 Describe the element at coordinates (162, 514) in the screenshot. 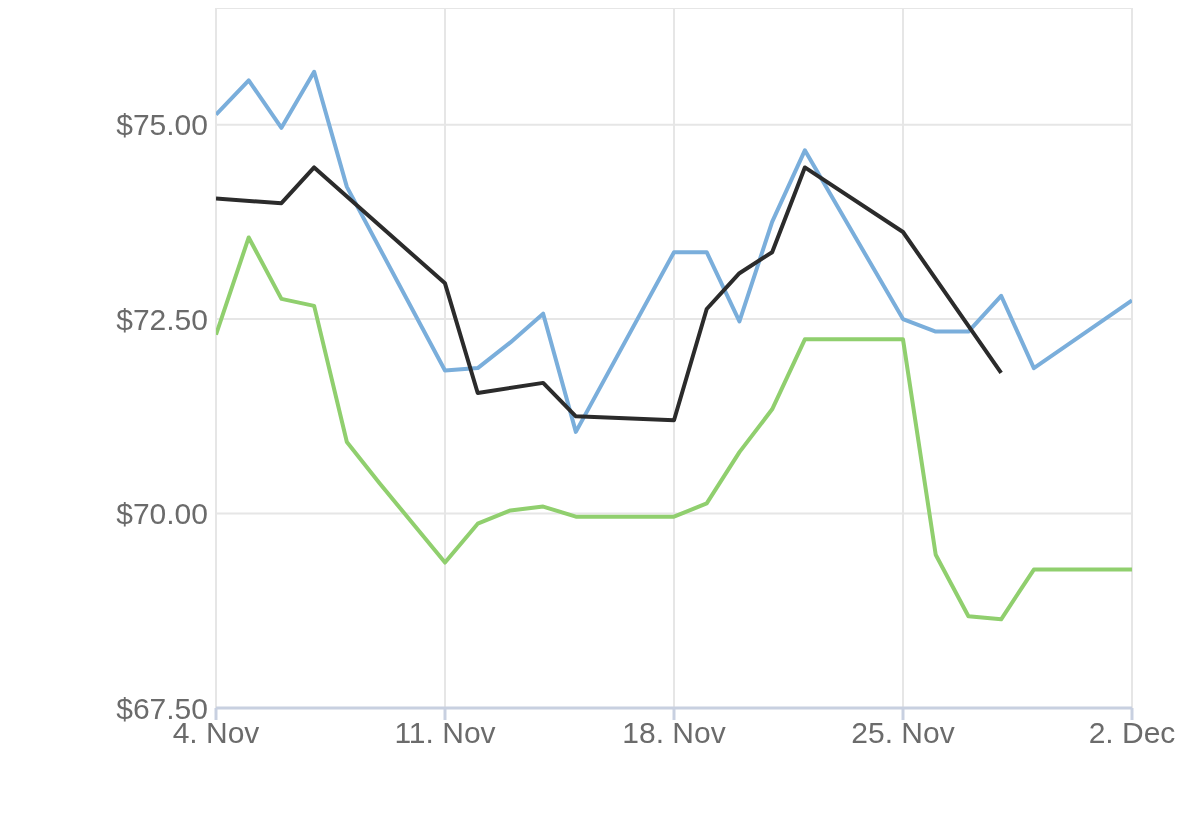

I see `y-tick-label: $70.00` at that location.